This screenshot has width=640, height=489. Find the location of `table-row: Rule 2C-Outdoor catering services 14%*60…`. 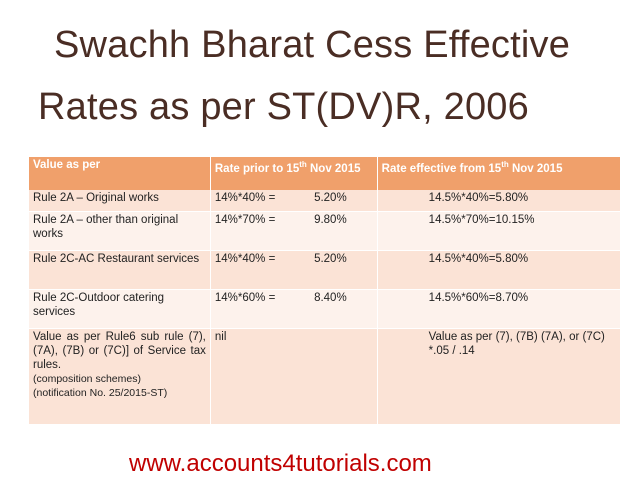

table-row: Rule 2C-Outdoor catering services 14%*60… is located at coordinates (325, 309).